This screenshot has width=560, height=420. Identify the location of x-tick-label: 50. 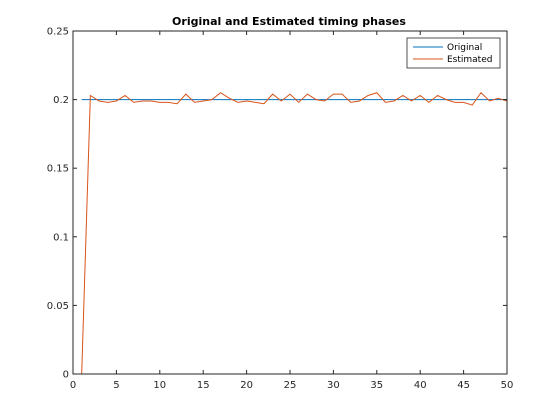
(507, 385).